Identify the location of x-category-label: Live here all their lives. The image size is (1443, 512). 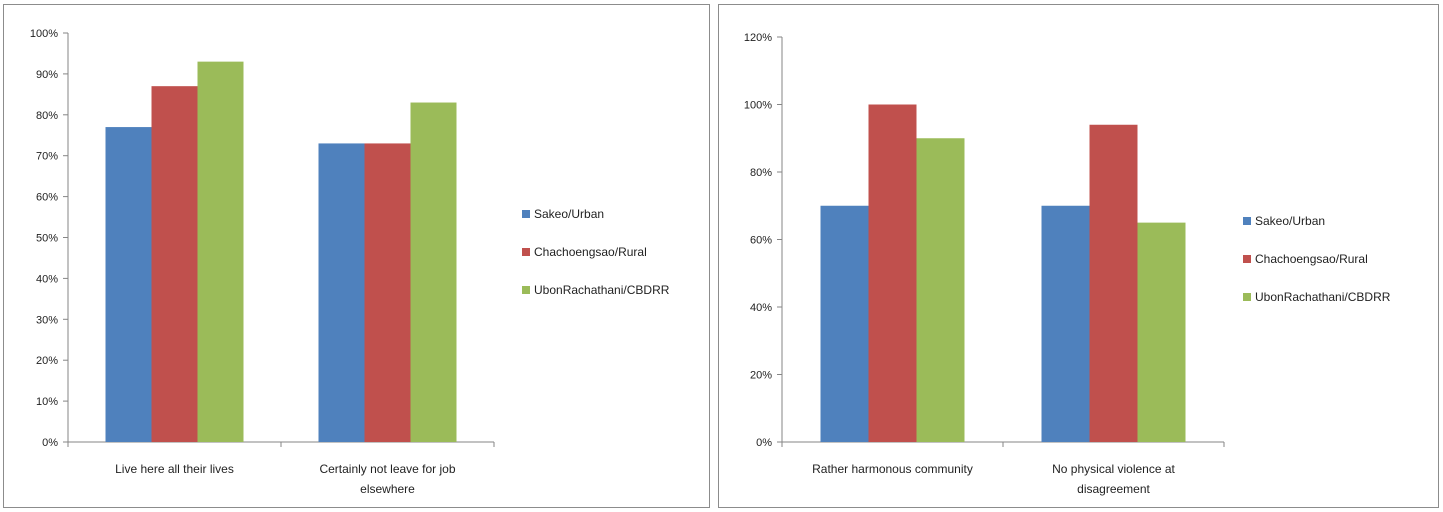
(174, 469).